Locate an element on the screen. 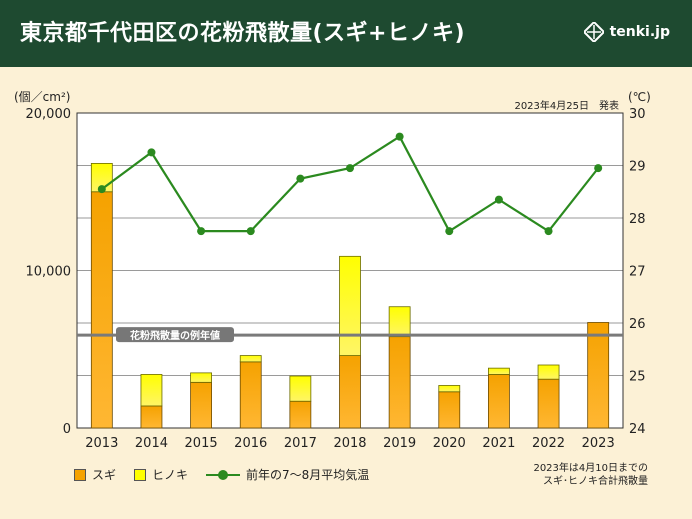  temperature-point-2013 is located at coordinates (101, 189).